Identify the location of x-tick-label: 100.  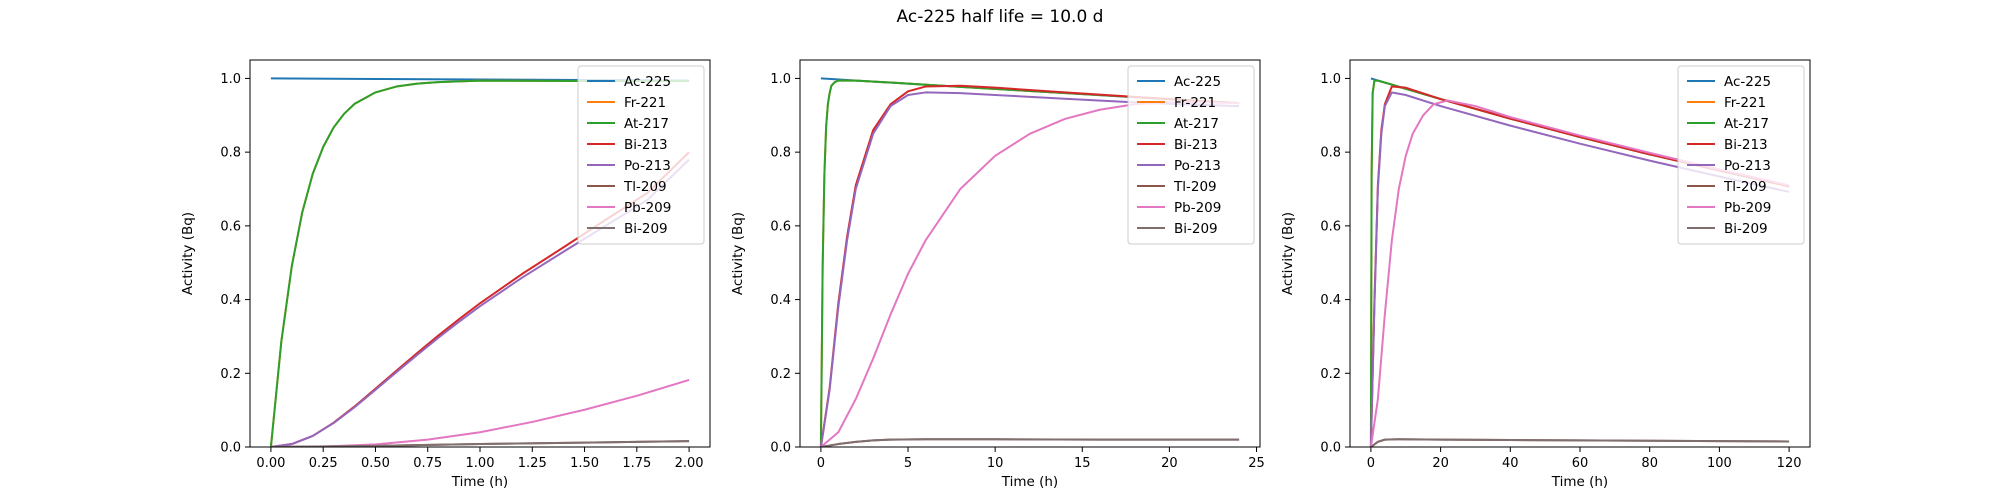
(1719, 463).